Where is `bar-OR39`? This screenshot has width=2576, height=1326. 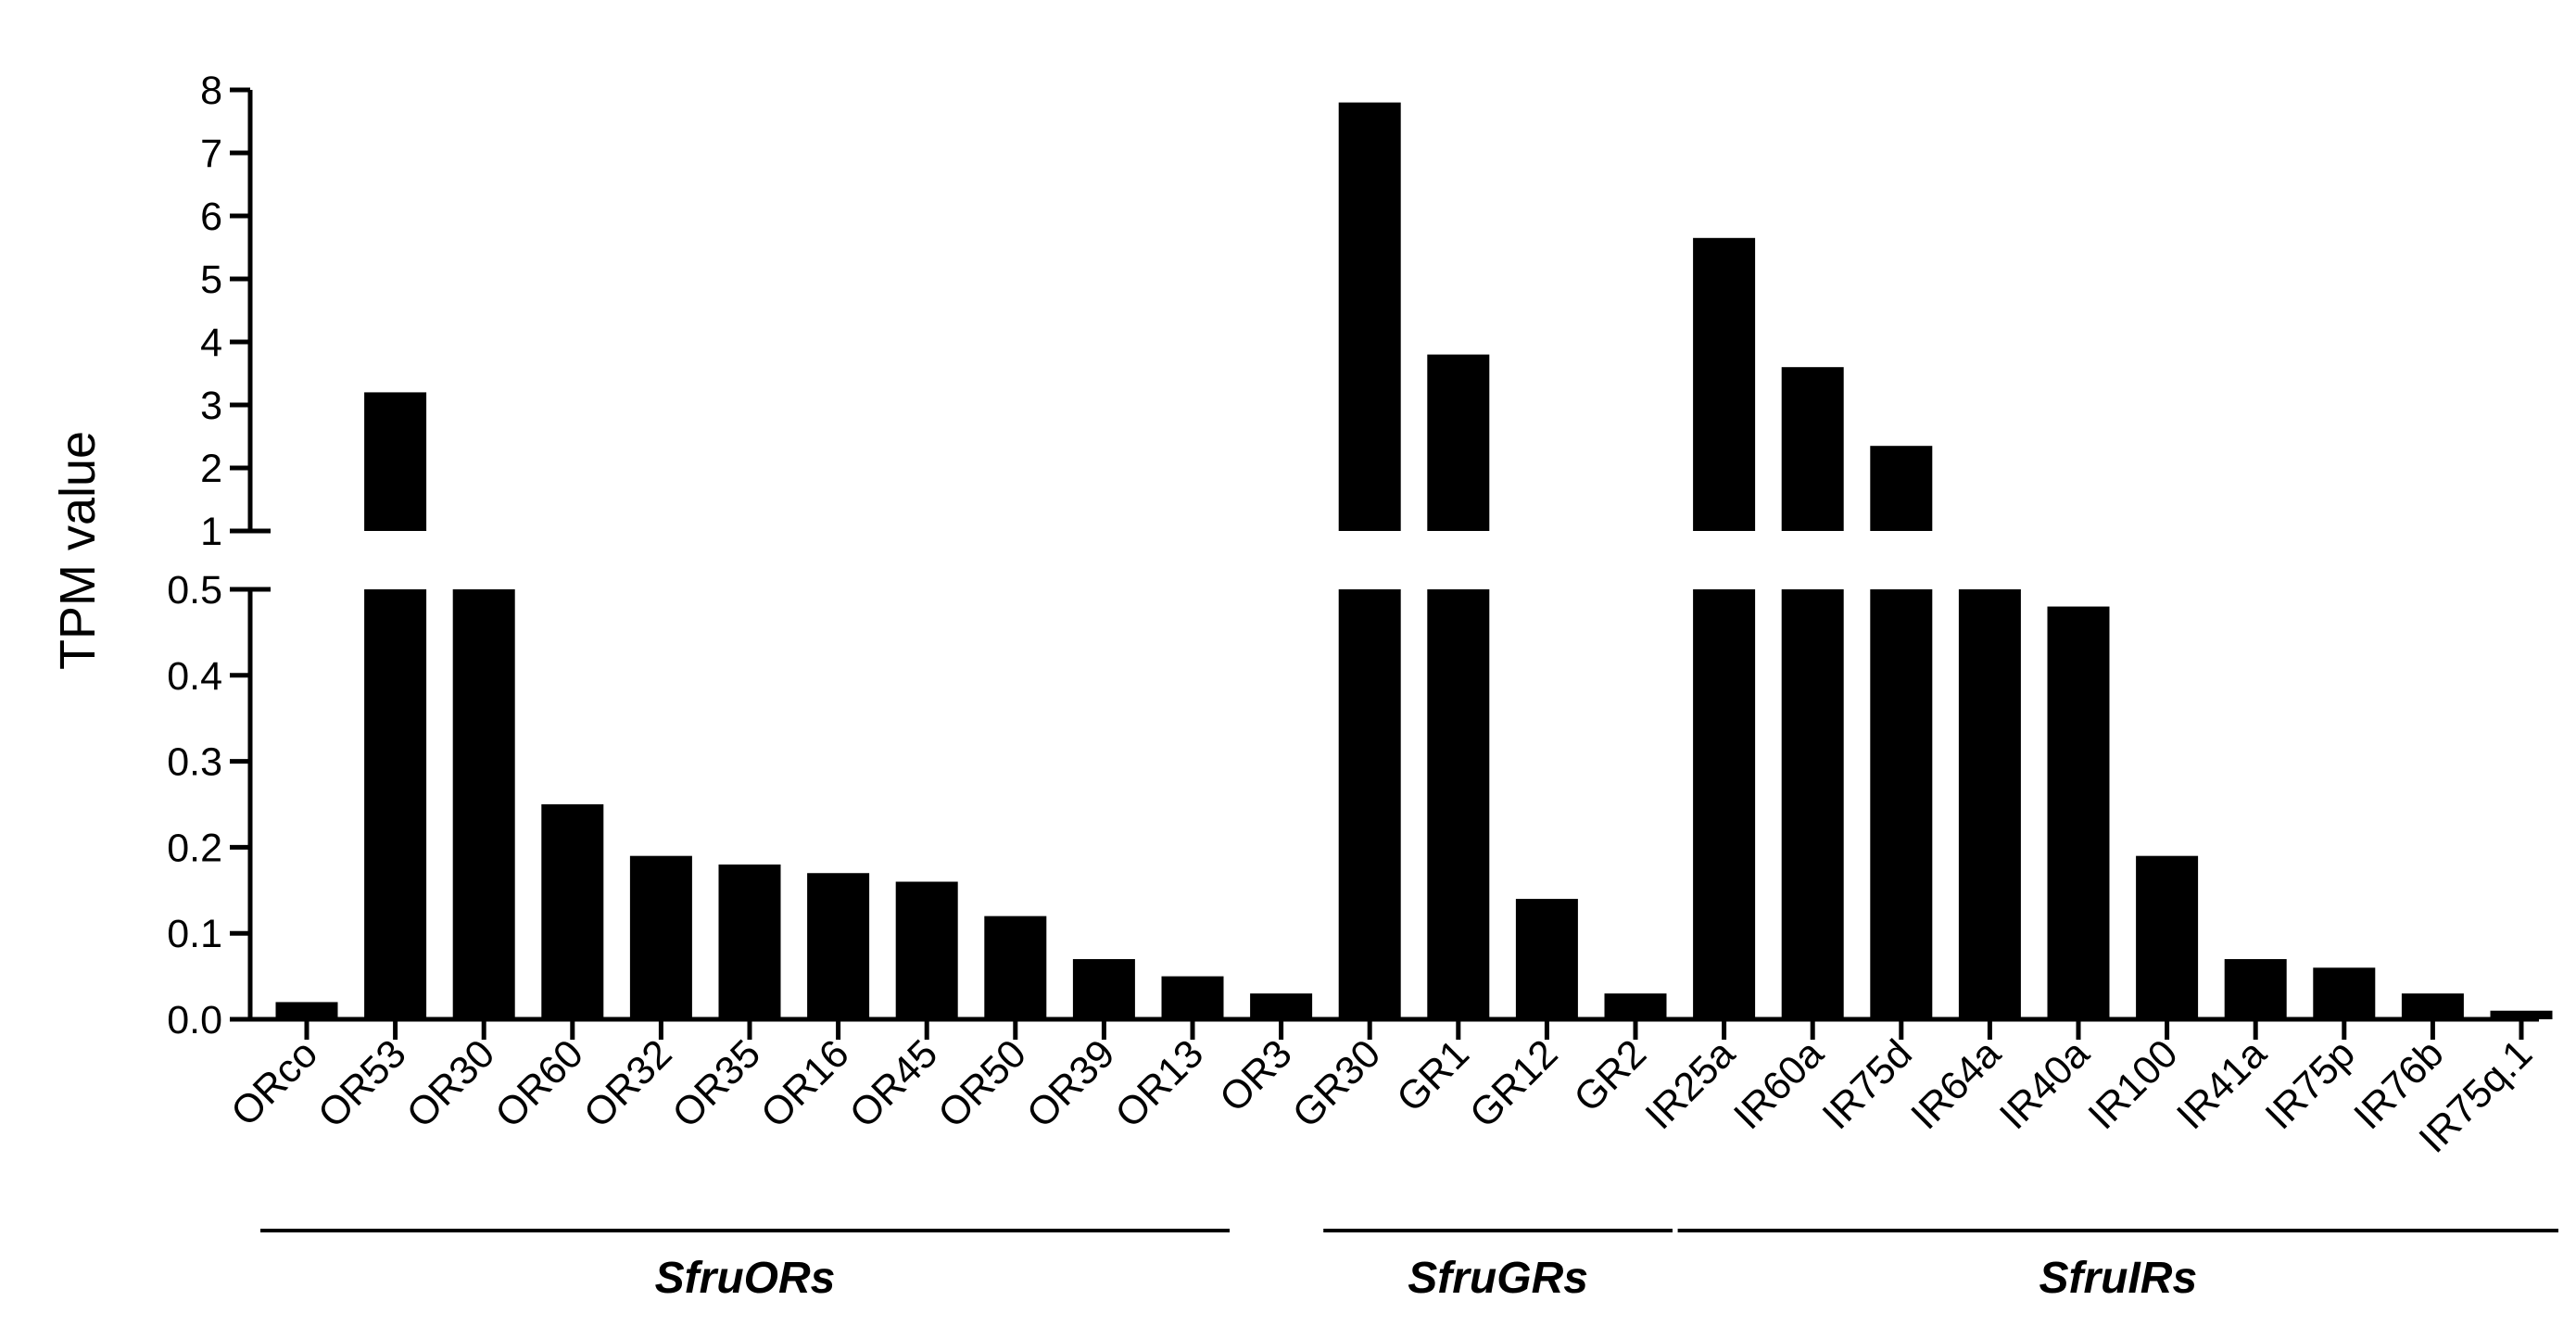 bar-OR39 is located at coordinates (1103, 989).